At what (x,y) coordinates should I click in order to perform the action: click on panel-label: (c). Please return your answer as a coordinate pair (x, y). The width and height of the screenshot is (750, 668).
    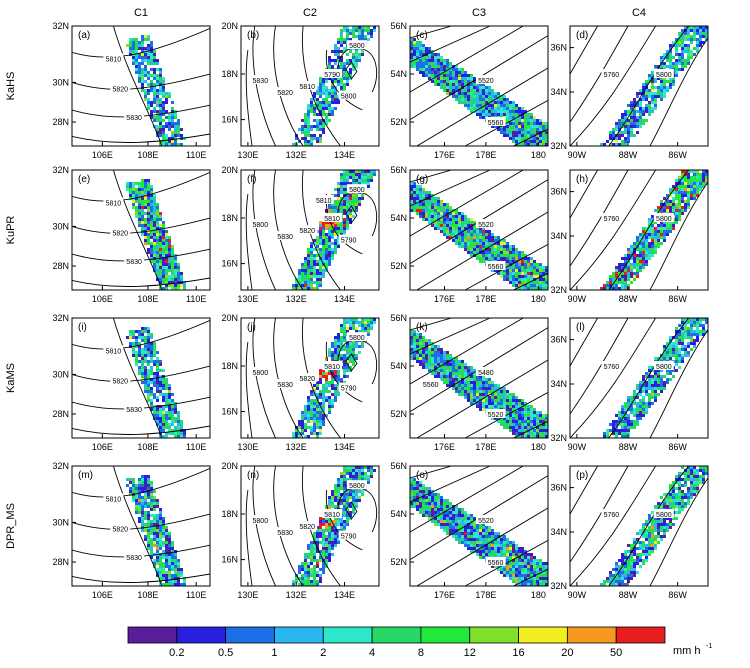
    Looking at the image, I should click on (422, 35).